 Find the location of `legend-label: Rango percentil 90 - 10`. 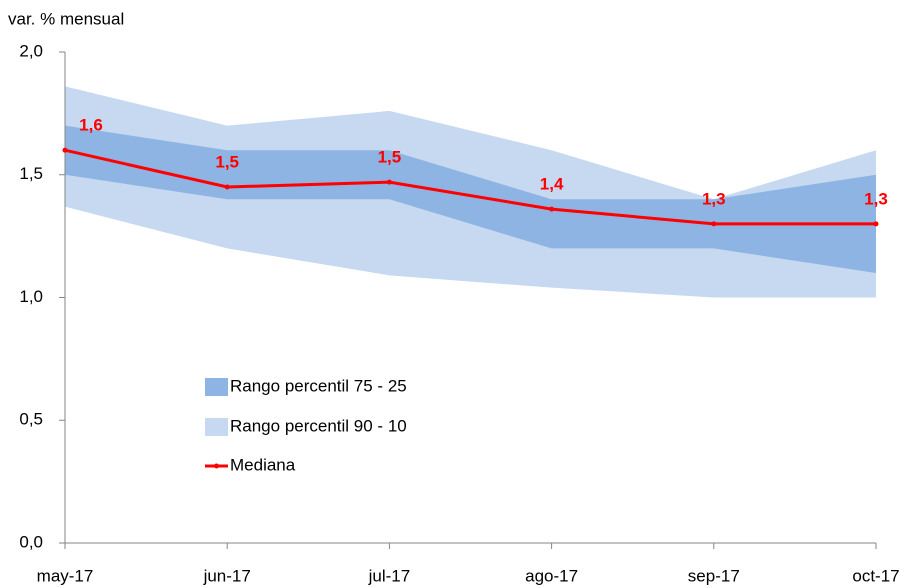

legend-label: Rango percentil 90 - 10 is located at coordinates (318, 425).